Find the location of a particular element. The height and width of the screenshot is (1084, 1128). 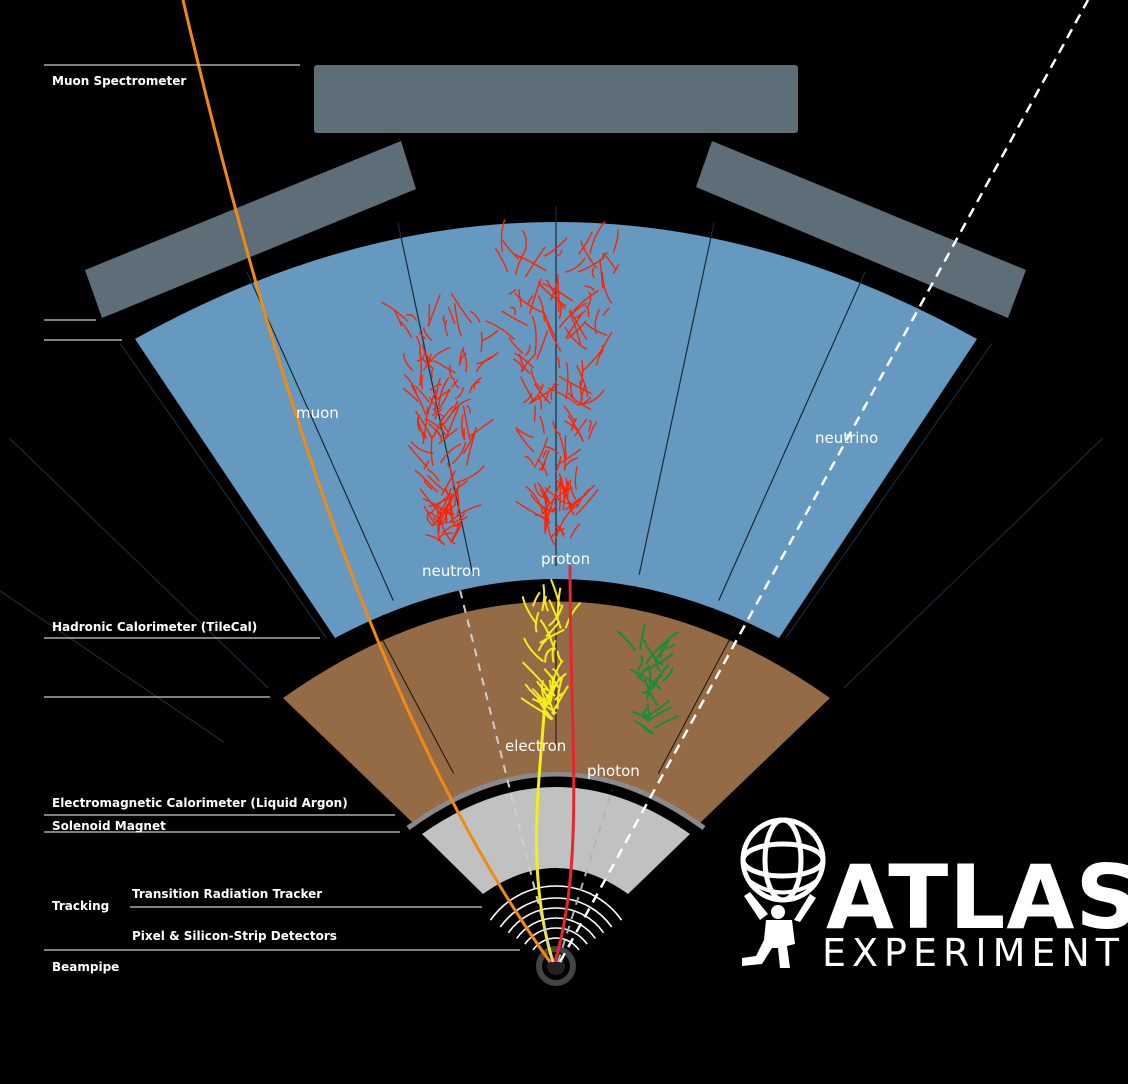

trt-wedge is located at coordinates (556, 840).